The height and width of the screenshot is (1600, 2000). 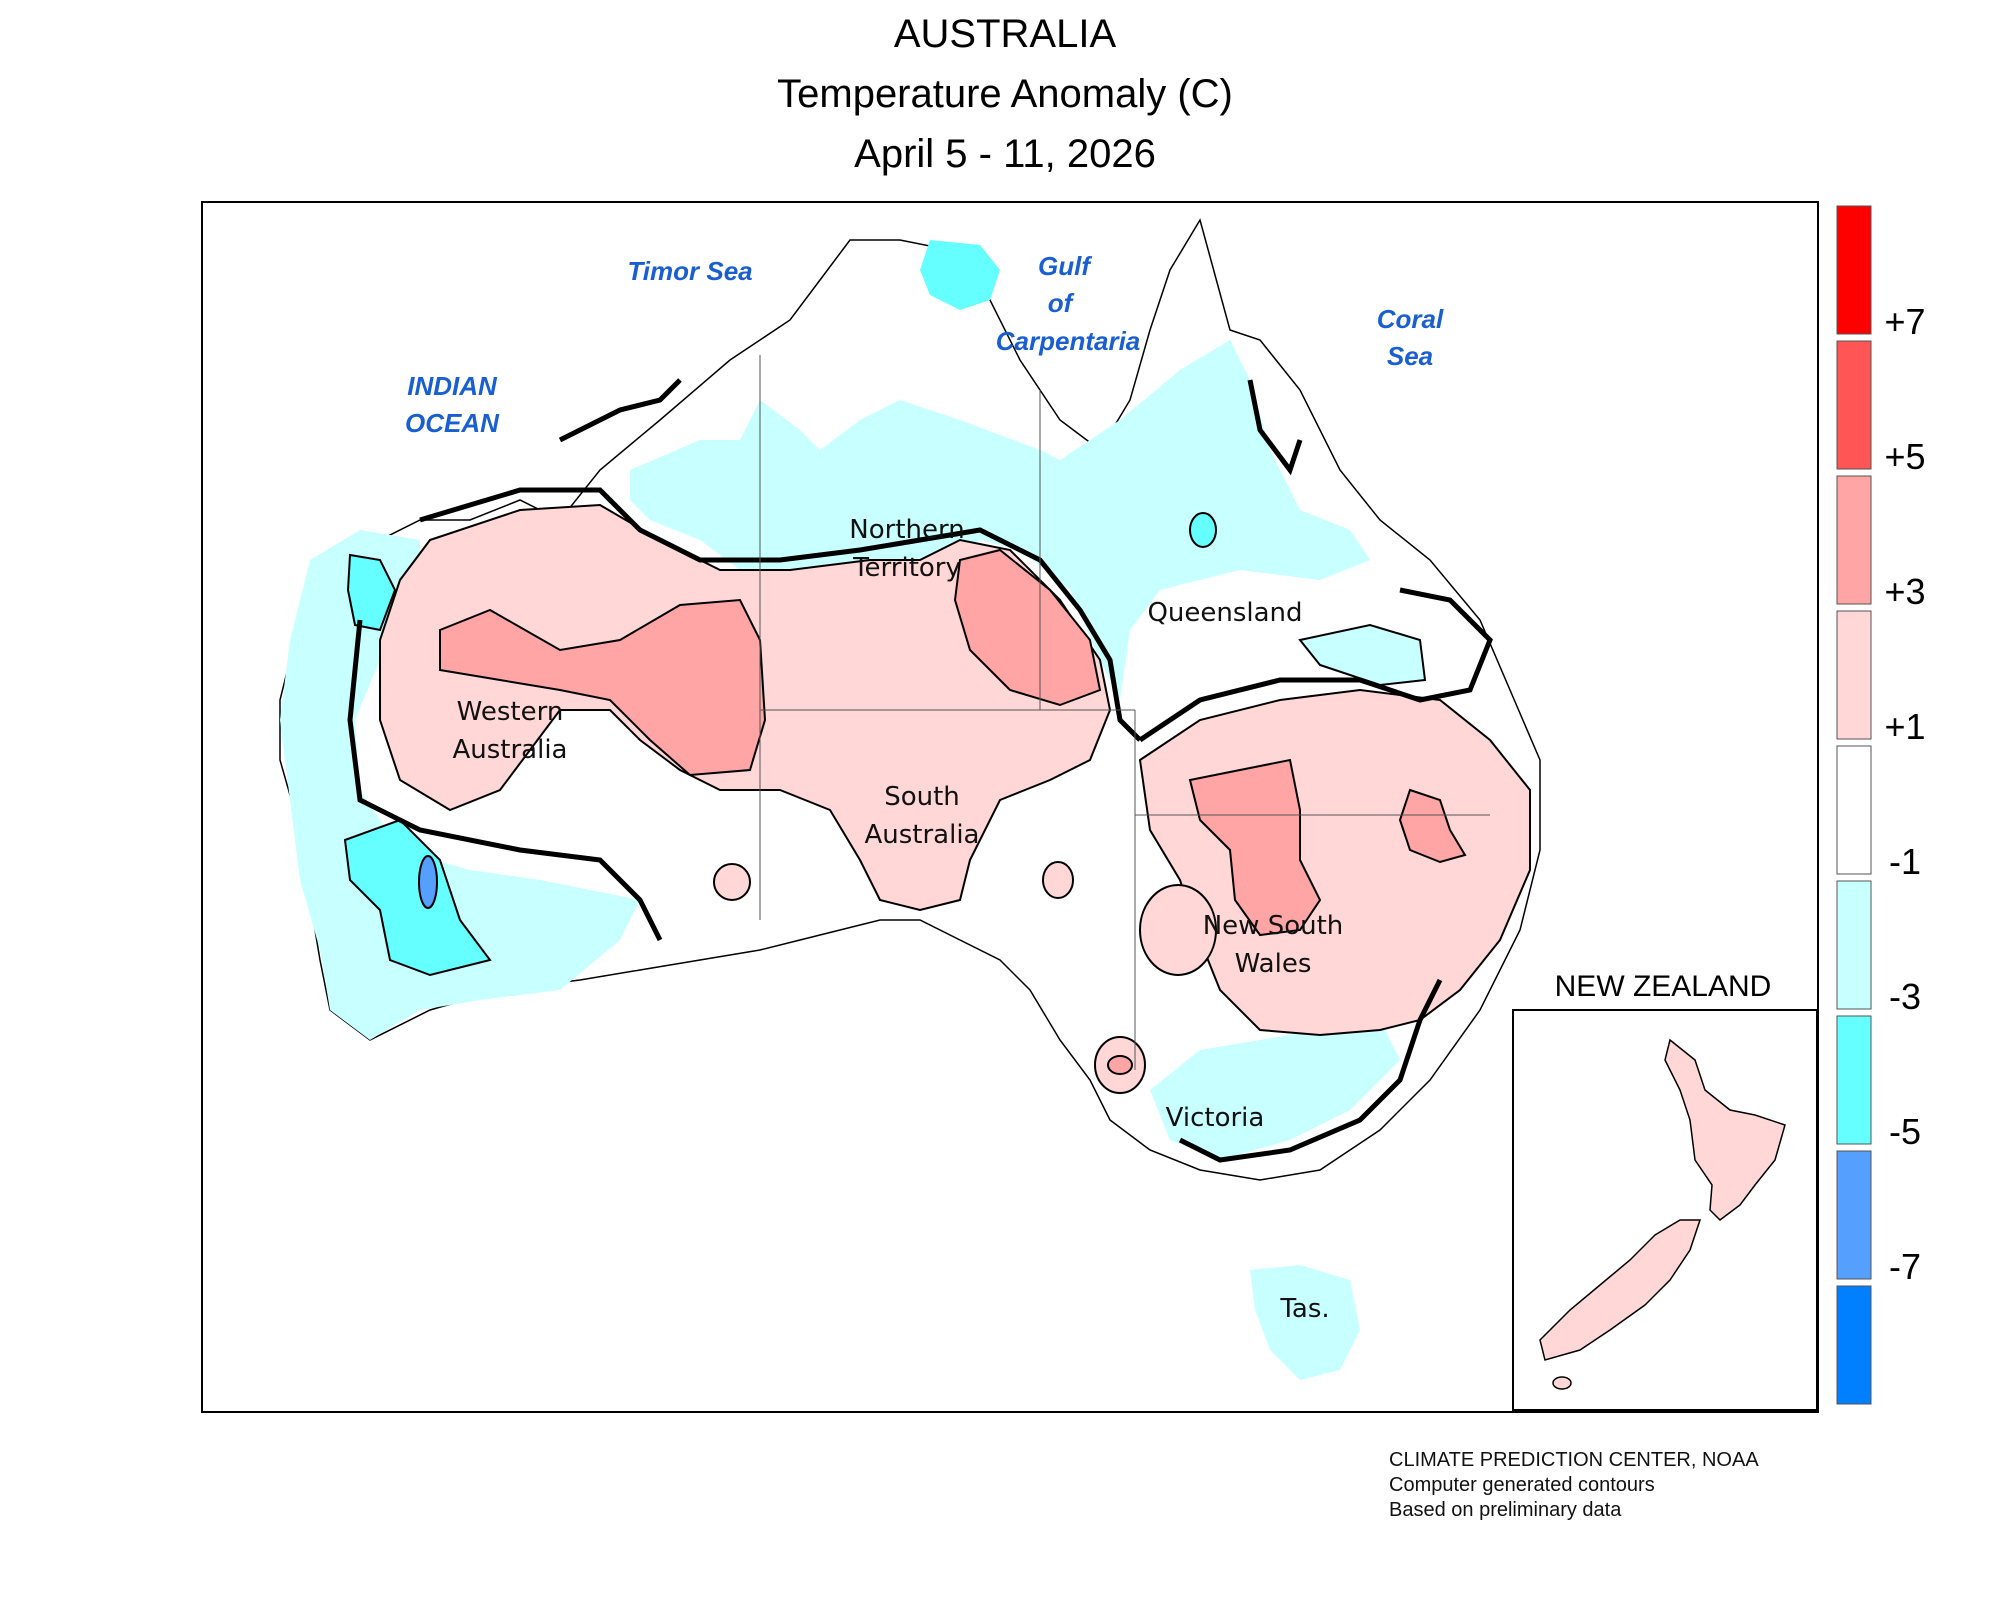 I want to click on sea-label-indian: INDIAN, so click(x=452, y=386).